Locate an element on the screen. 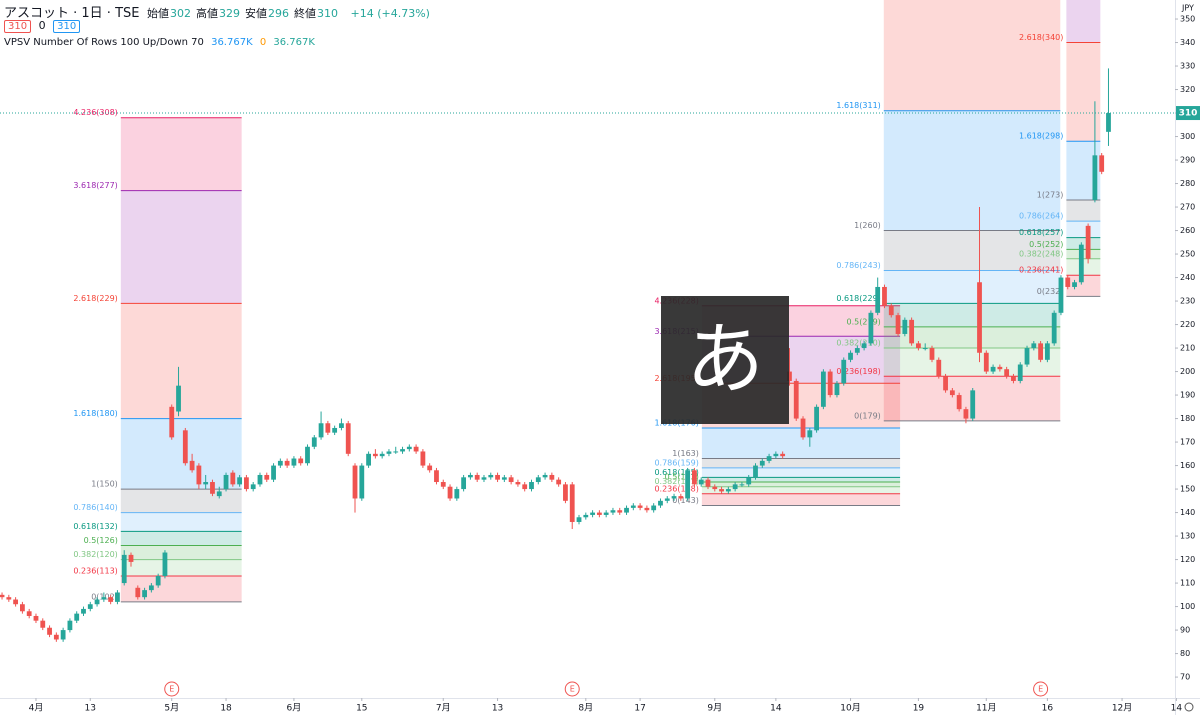  x-tick-label: 19 is located at coordinates (919, 709).